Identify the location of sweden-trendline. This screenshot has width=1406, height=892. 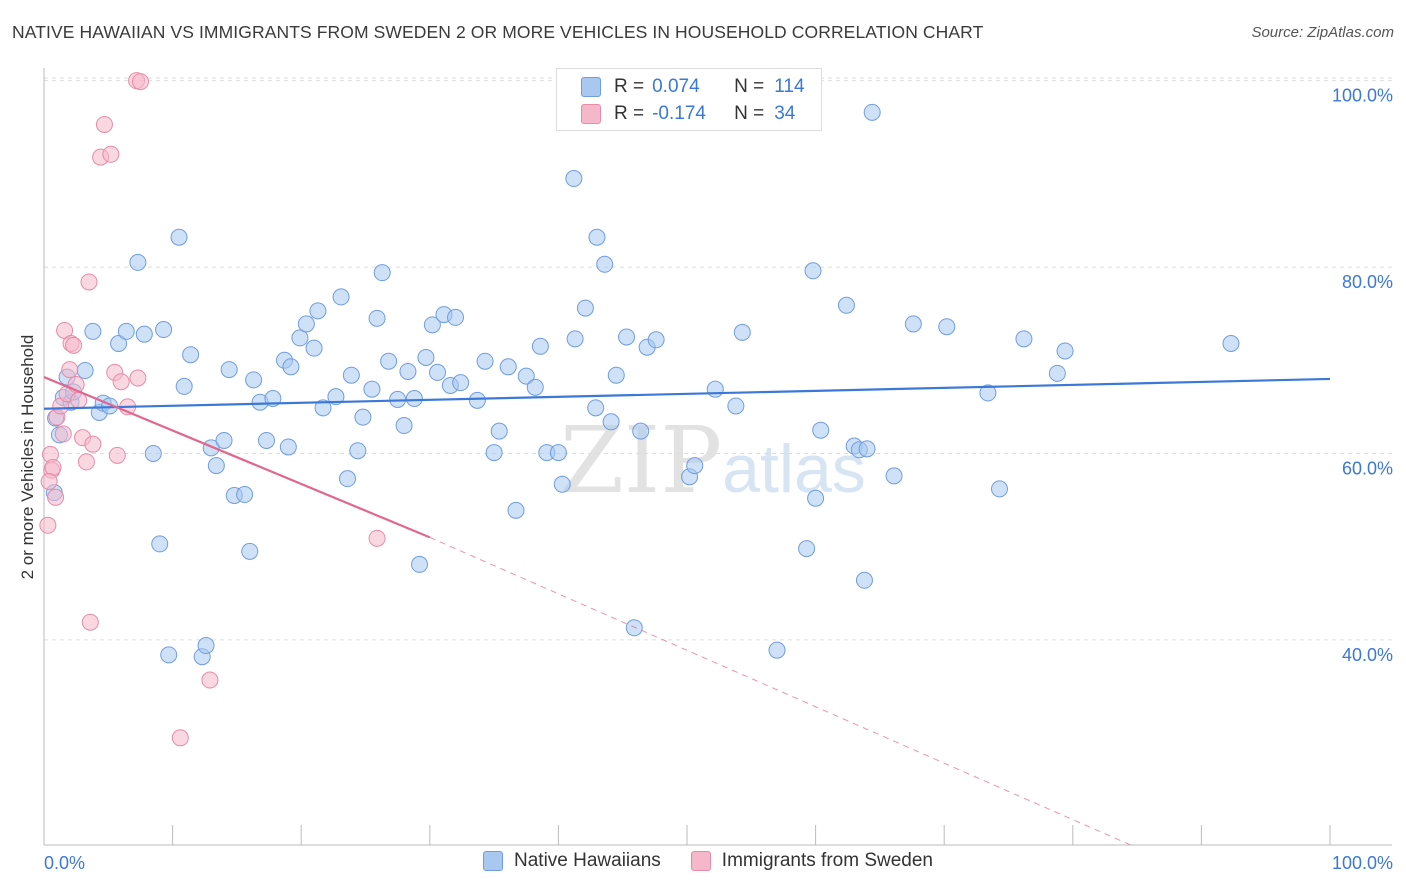
(237, 457).